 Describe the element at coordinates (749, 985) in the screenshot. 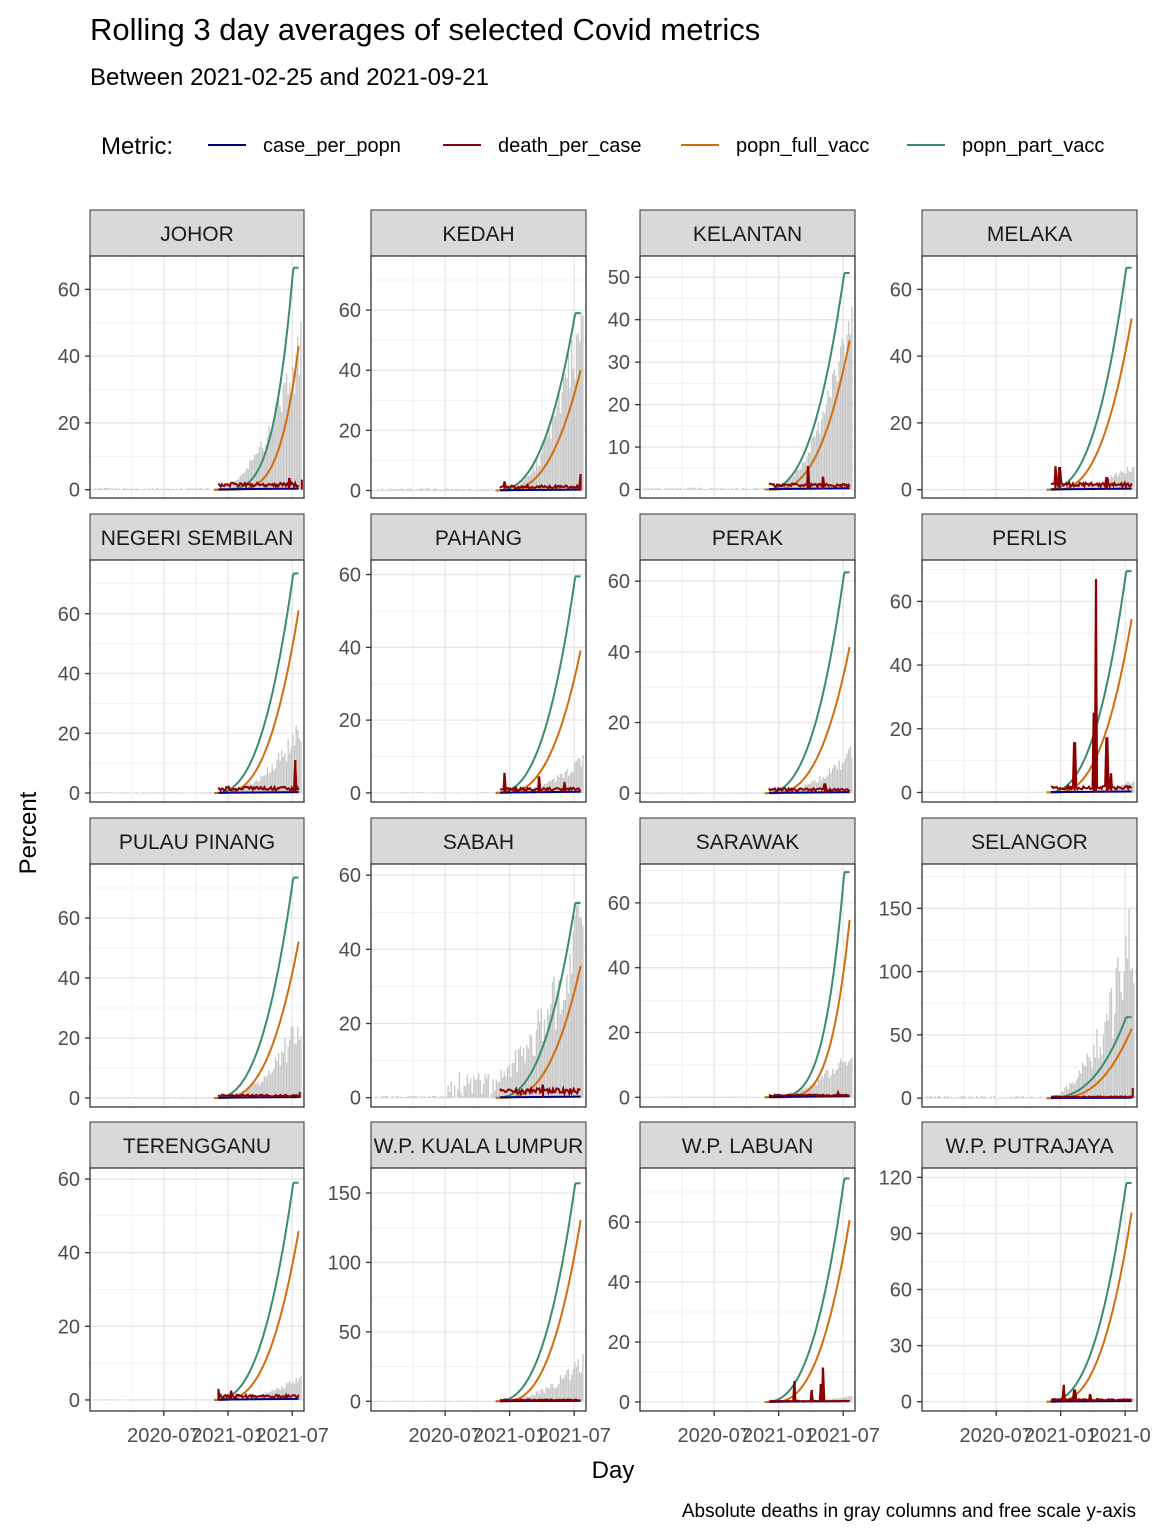

I see `plot-area` at that location.